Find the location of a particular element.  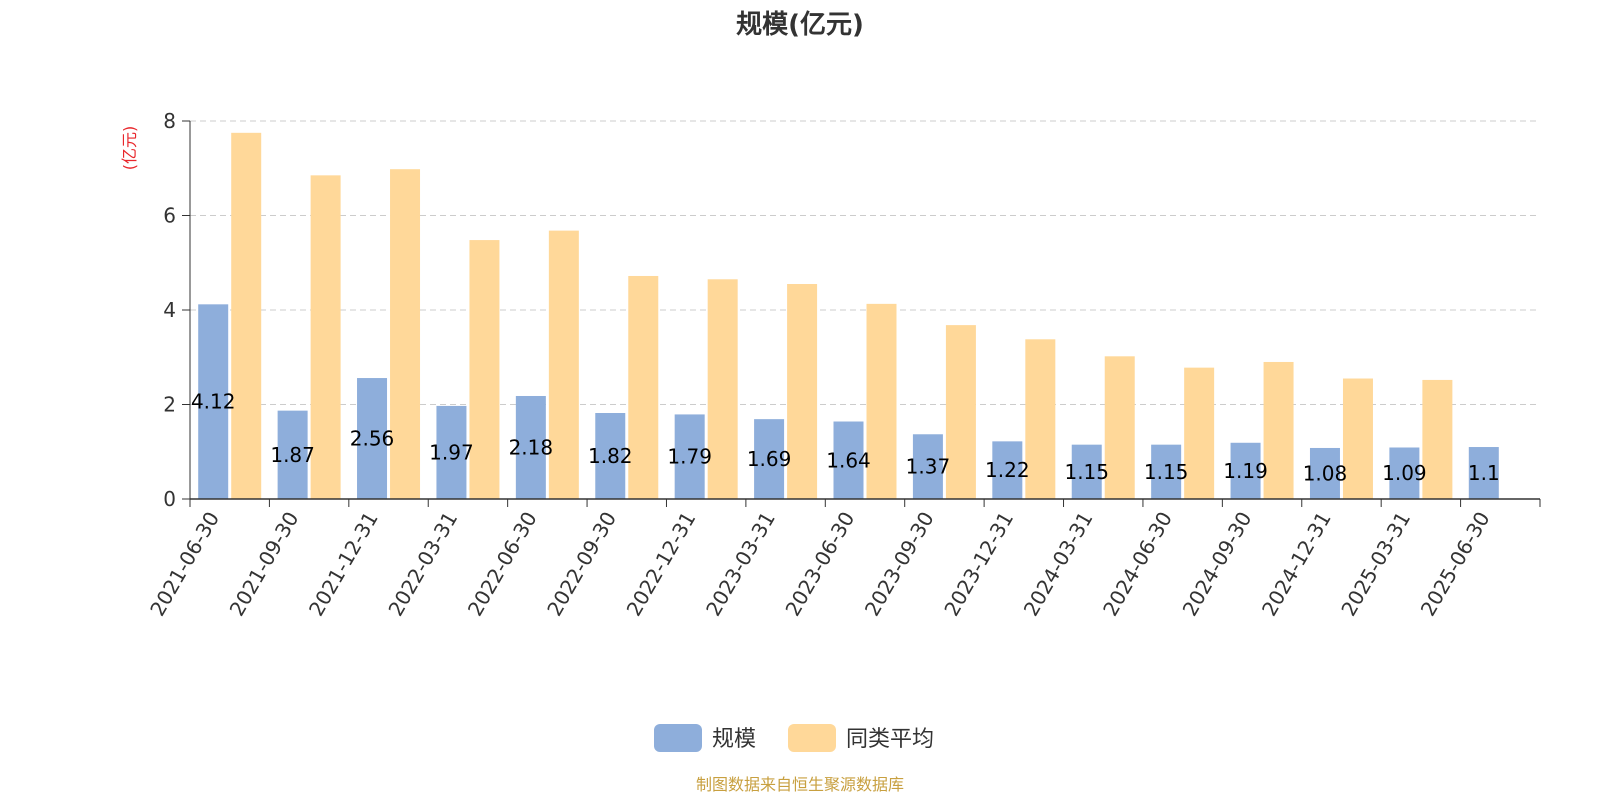

x-tick-label: 2025-06-30 is located at coordinates (1455, 564).